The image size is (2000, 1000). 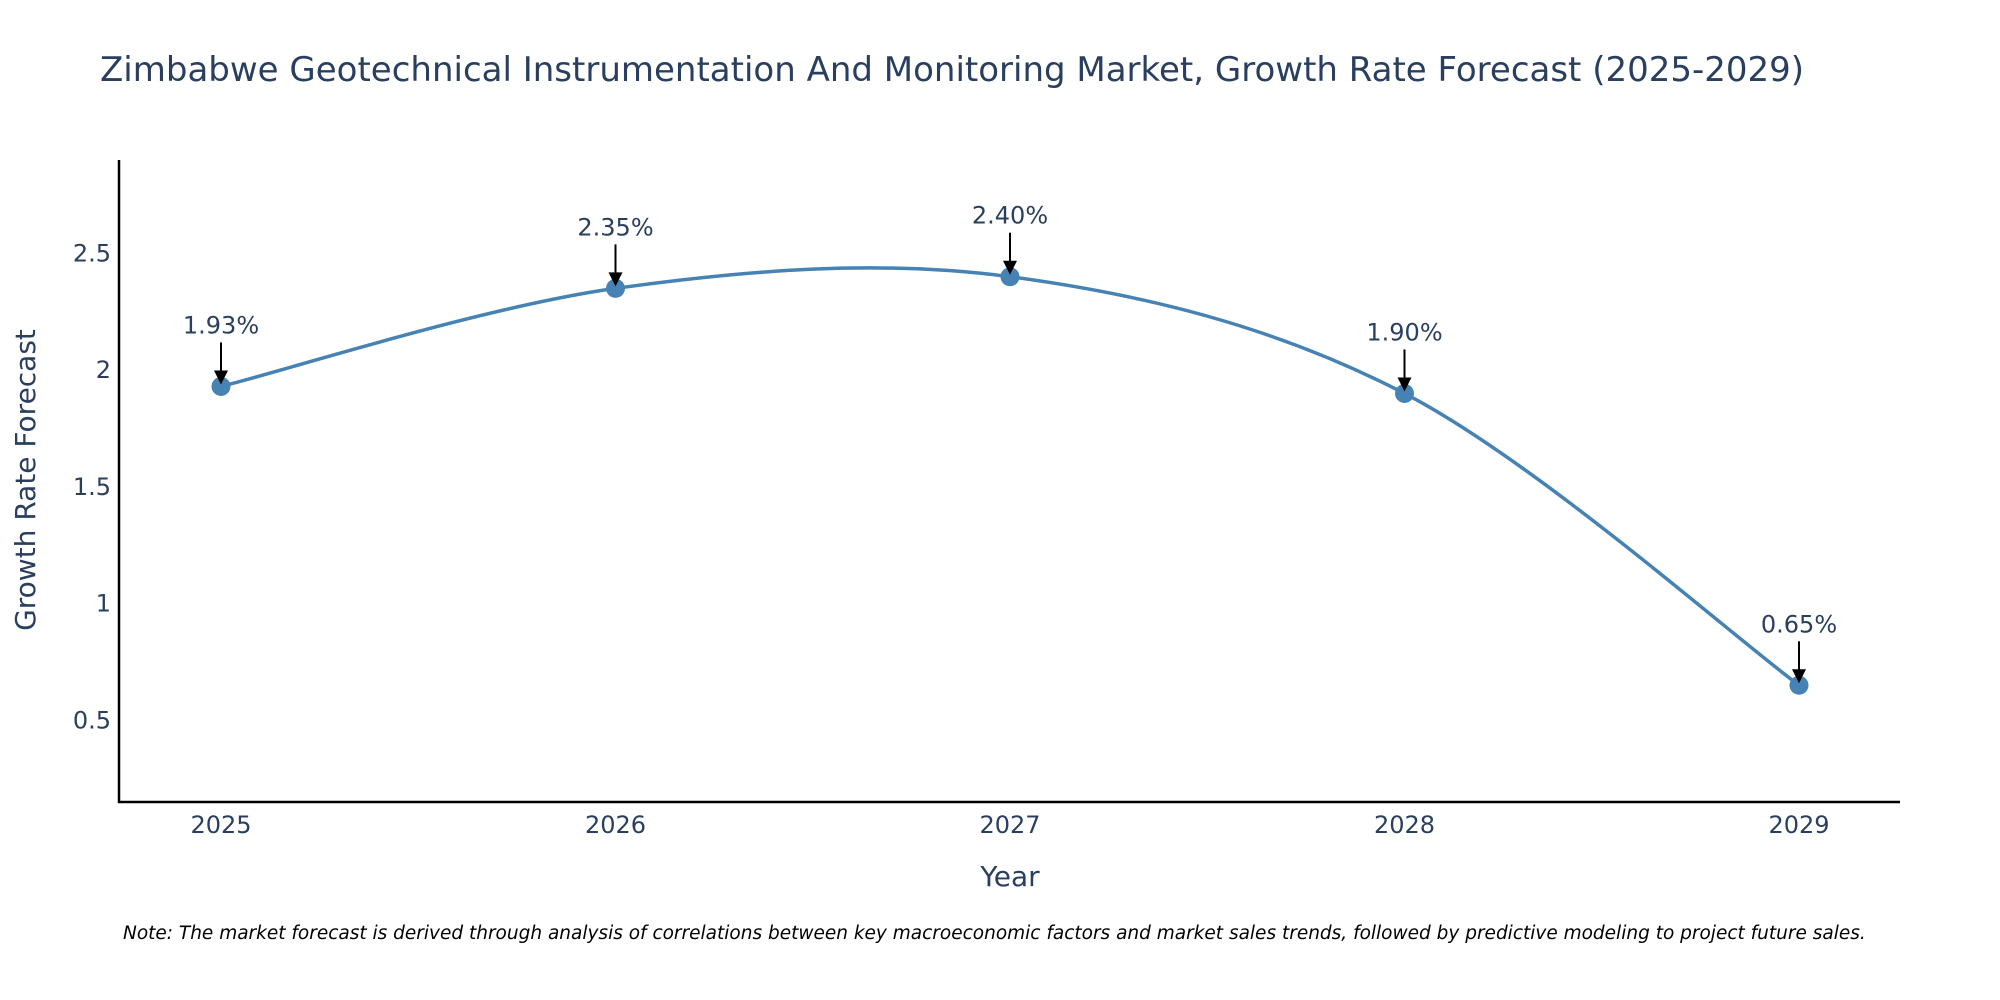 What do you see at coordinates (615, 227) in the screenshot?
I see `data-label-2026: 2.35%` at bounding box center [615, 227].